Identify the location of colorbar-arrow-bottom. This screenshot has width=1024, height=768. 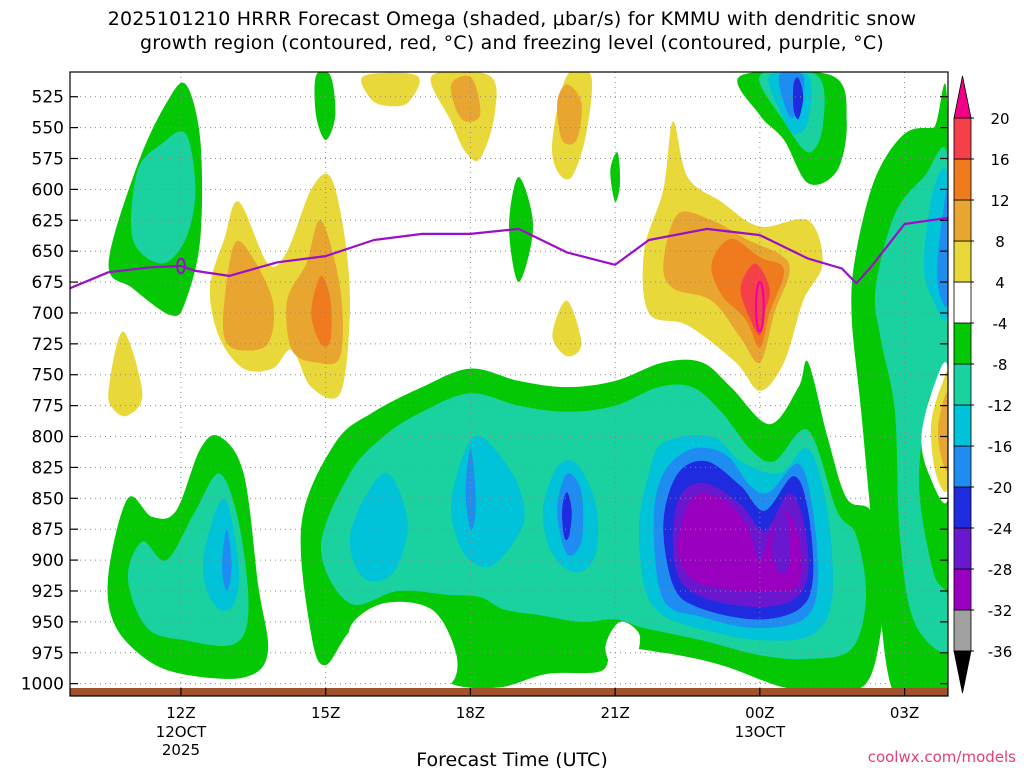
(962, 672).